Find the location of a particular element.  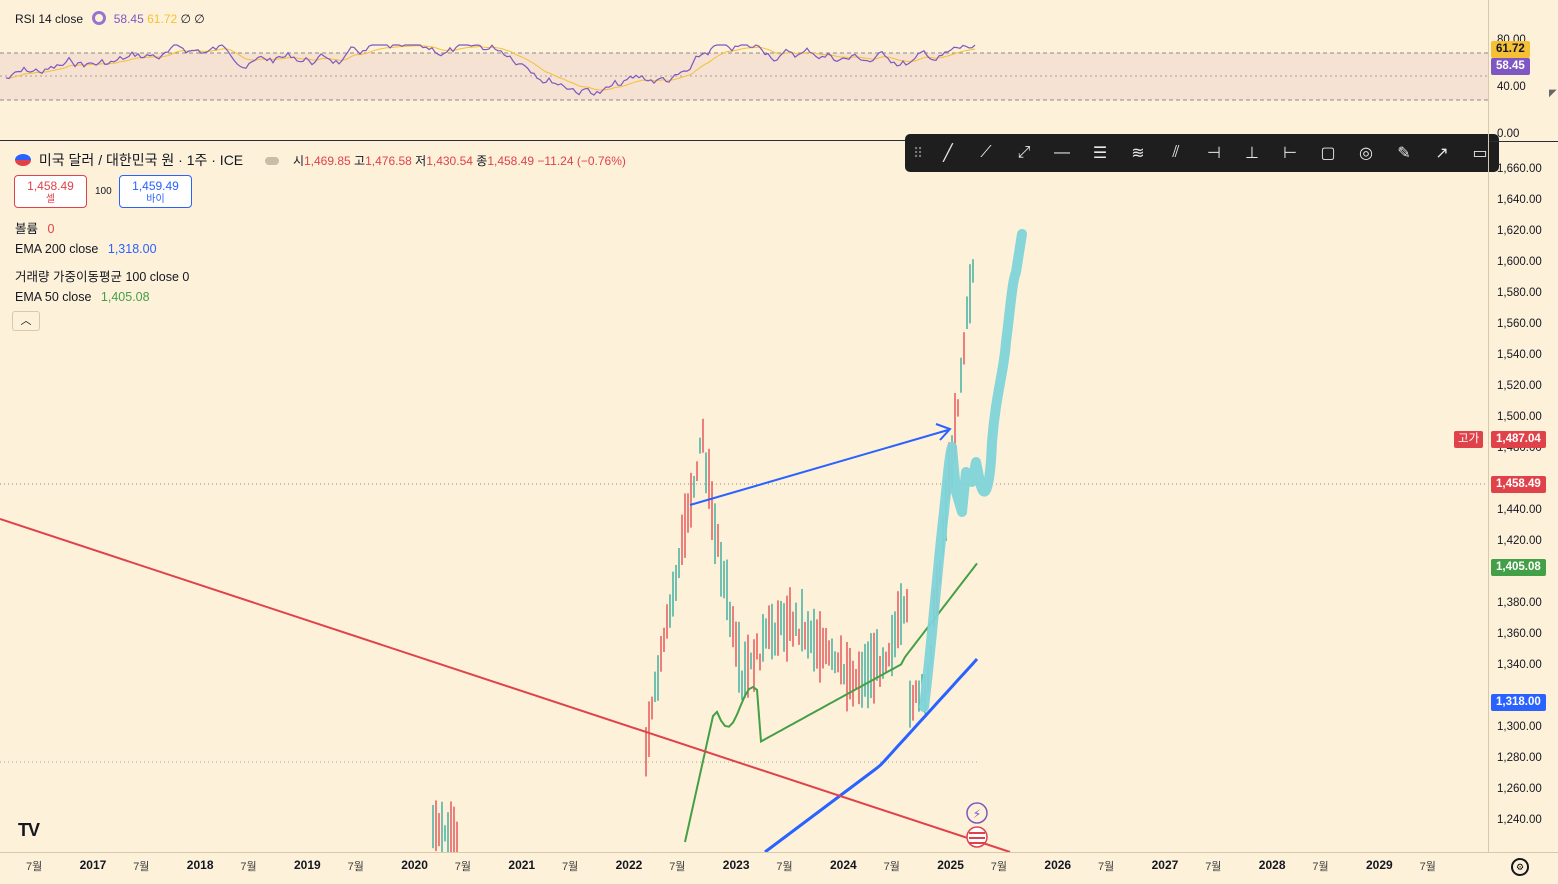

sell-label: 셀 is located at coordinates (50, 199).